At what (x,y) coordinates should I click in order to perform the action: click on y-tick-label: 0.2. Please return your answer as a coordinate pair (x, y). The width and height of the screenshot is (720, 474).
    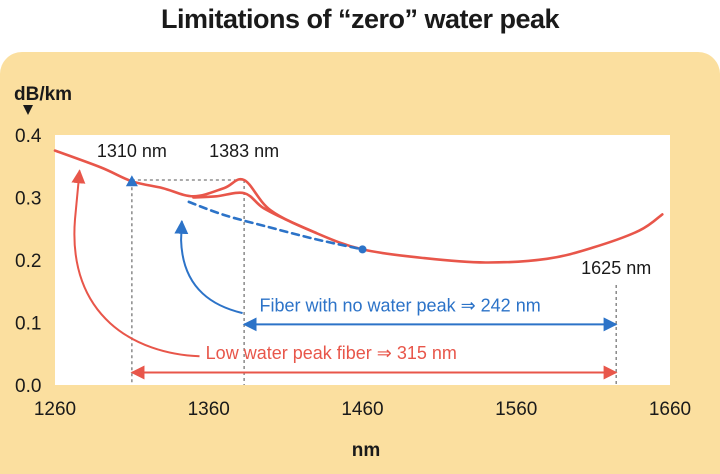
    Looking at the image, I should click on (28, 261).